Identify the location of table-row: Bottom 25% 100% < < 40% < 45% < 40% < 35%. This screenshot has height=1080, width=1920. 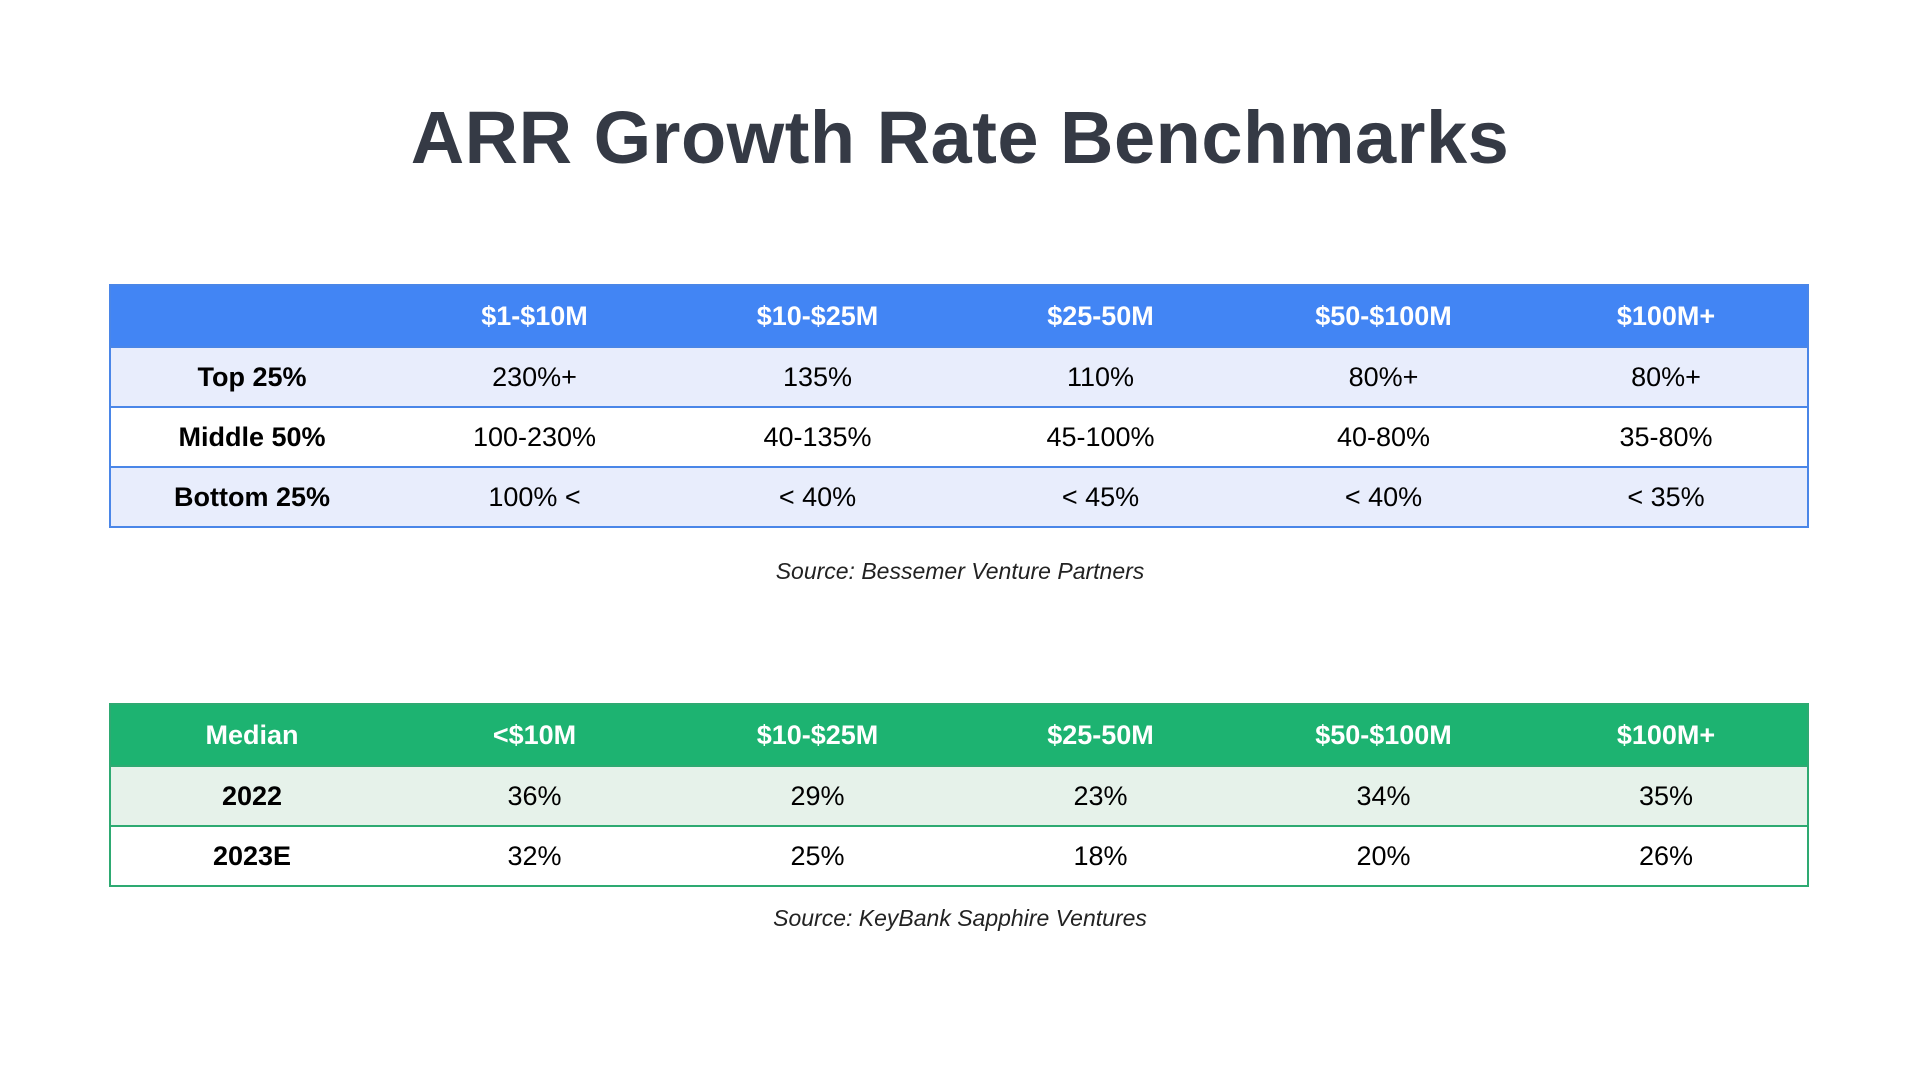
(959, 496).